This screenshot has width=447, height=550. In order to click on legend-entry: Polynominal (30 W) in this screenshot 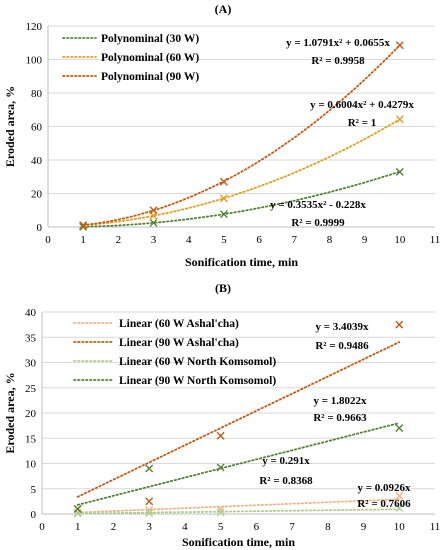, I will do `click(150, 39)`.